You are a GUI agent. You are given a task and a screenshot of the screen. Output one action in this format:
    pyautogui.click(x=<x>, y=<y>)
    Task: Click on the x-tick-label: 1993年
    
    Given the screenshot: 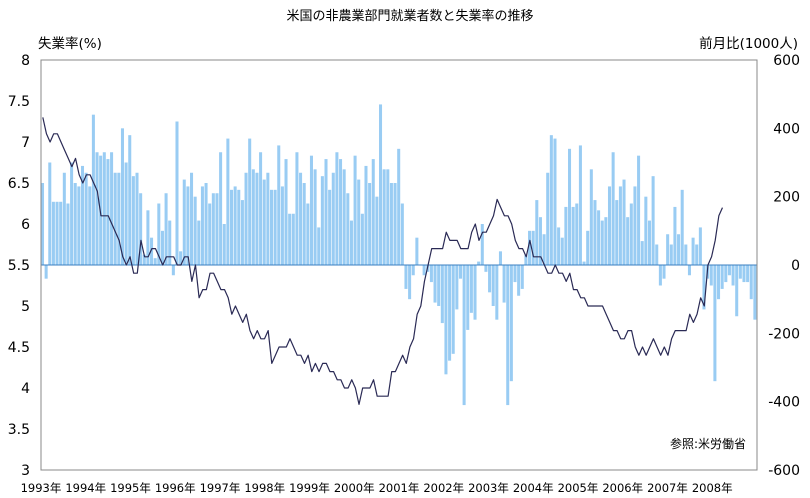 What is the action you would take?
    pyautogui.click(x=41, y=488)
    